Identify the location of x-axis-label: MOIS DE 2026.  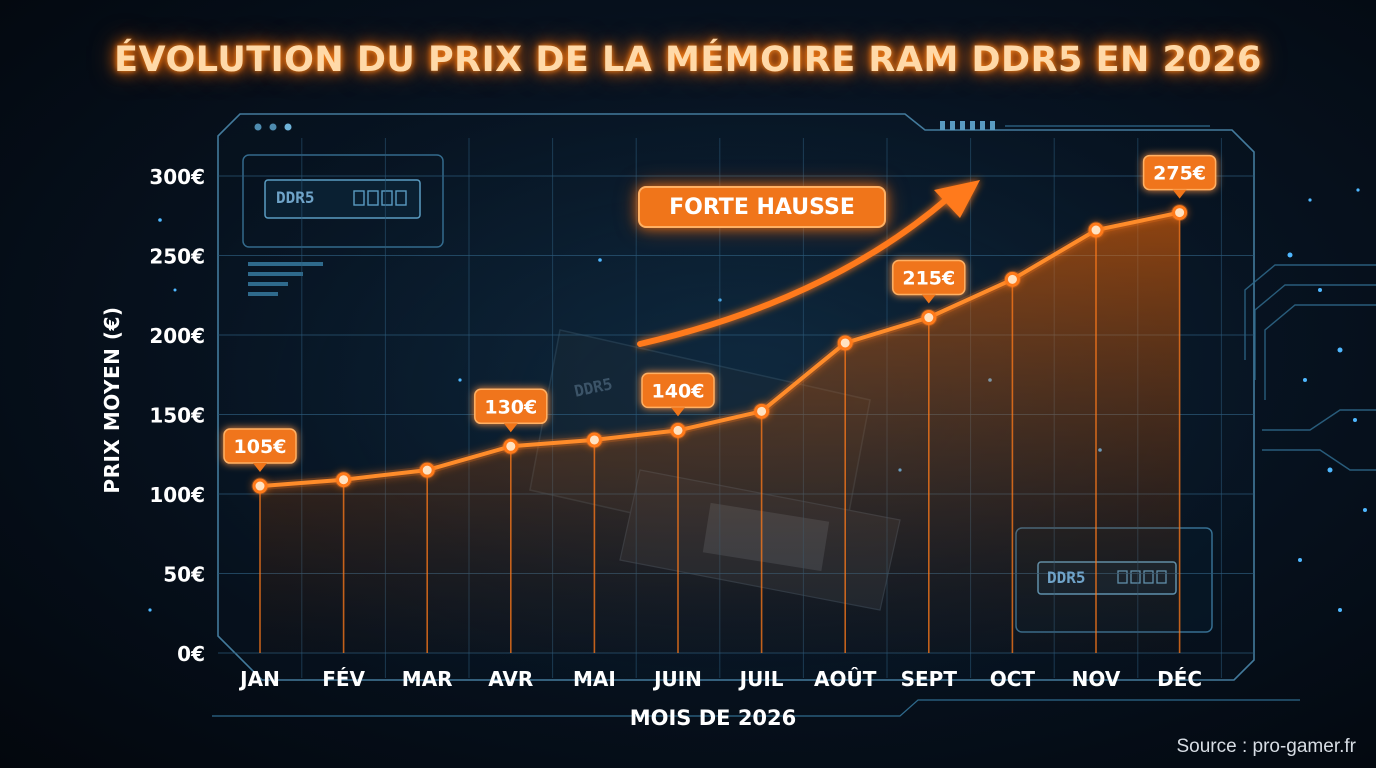
(713, 718).